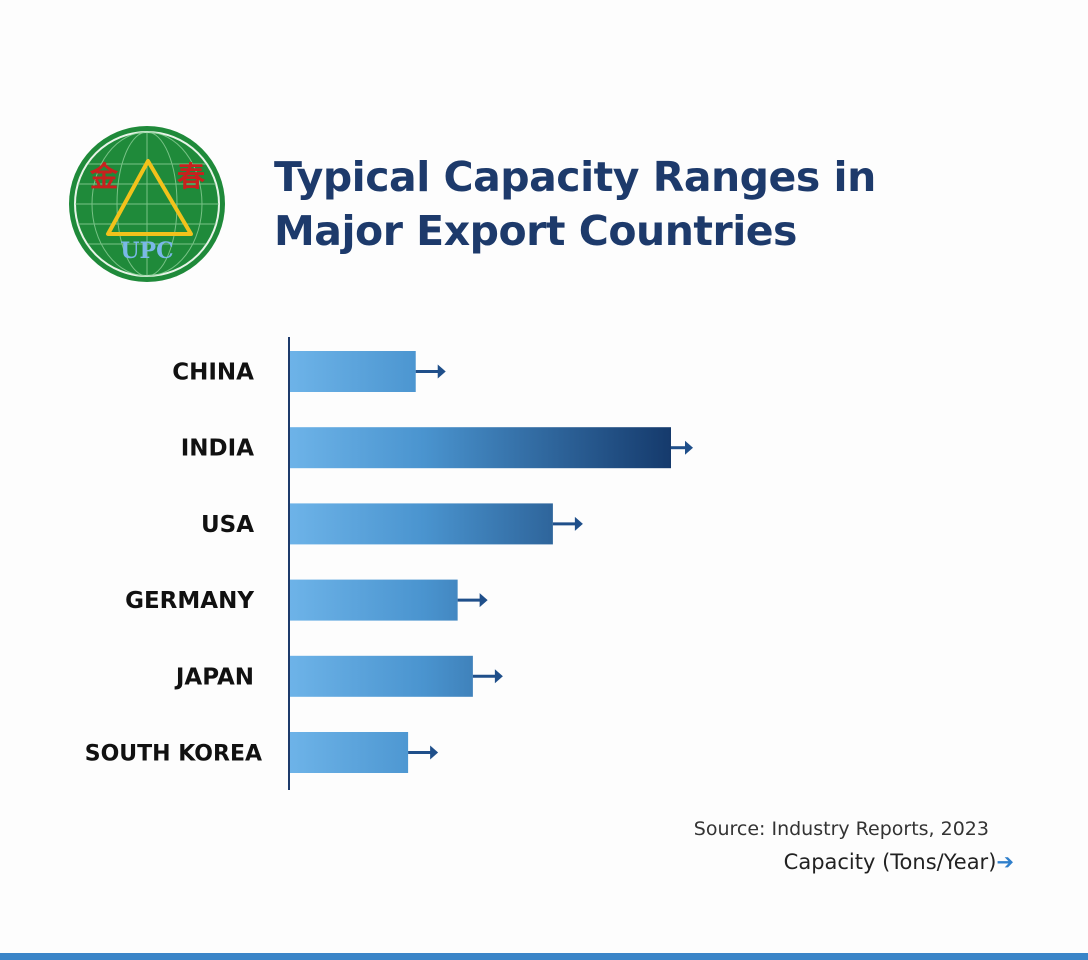 This screenshot has height=960, width=1088. Describe the element at coordinates (147, 204) in the screenshot. I see `upc-logo: 金 春 UPC` at that location.